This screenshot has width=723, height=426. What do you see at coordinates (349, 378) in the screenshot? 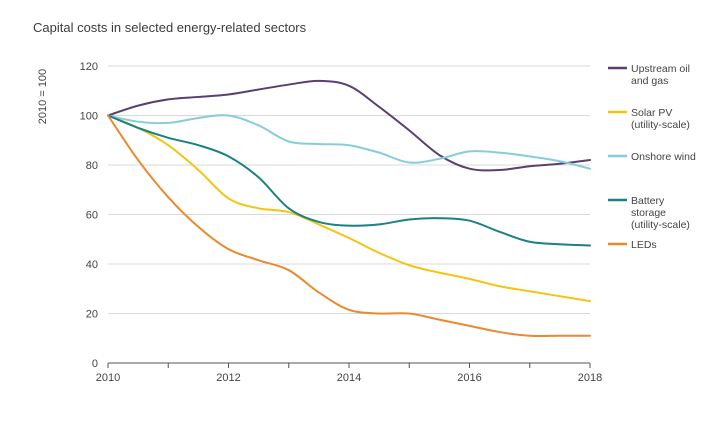
I see `x-tick-label: 2014` at bounding box center [349, 378].